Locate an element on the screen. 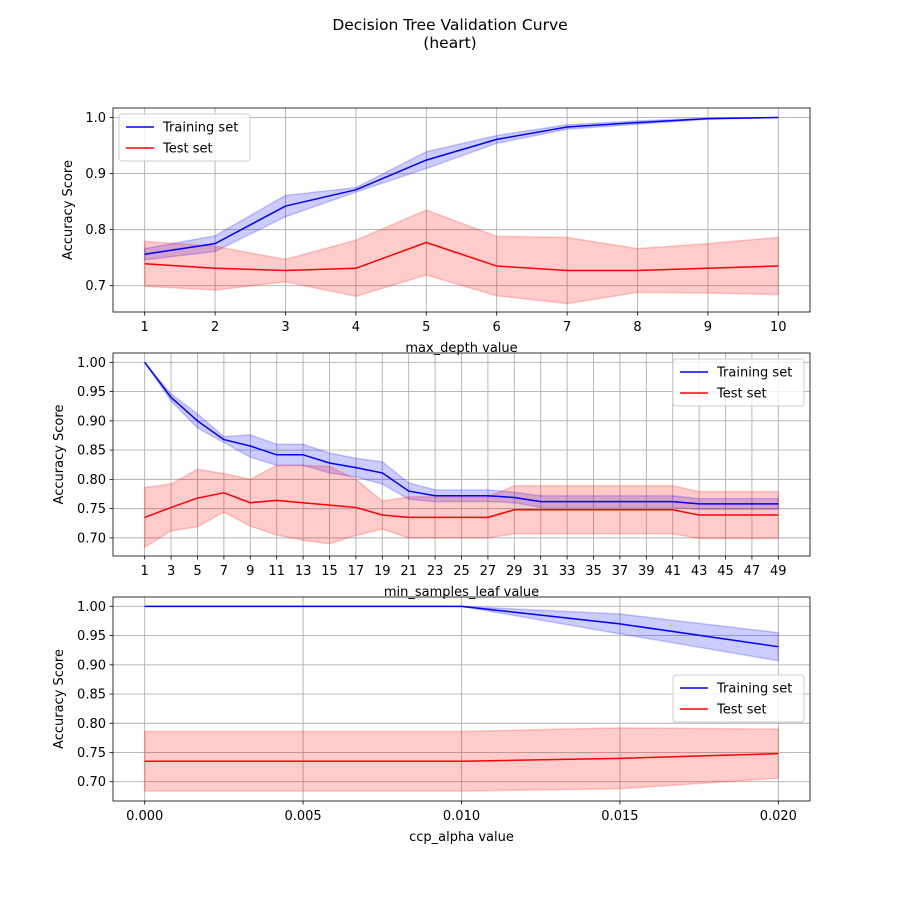 This screenshot has width=900, height=904. x-tick-label: 8 is located at coordinates (637, 327).